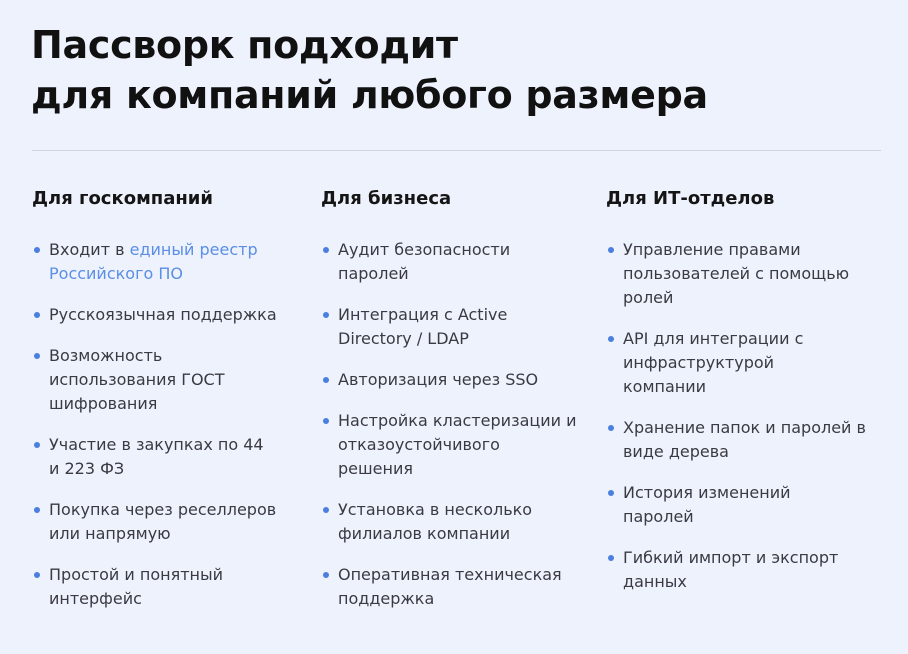 The width and height of the screenshot is (908, 654). Describe the element at coordinates (153, 261) in the screenshot. I see `registry-link: единый реестр Российского ПО` at that location.